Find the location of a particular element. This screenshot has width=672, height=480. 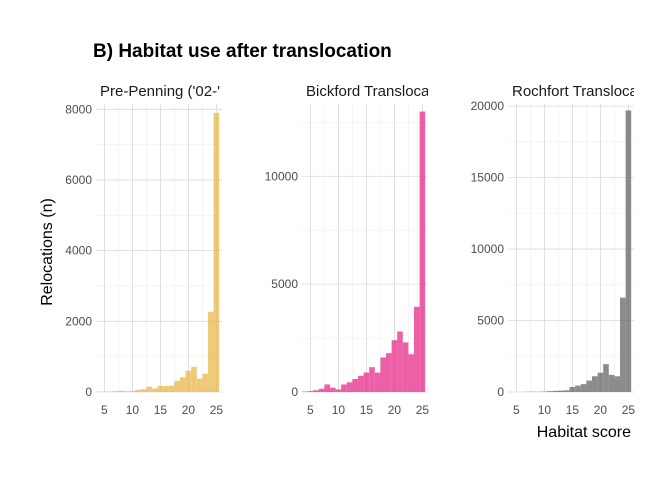

chart-title: B) Habitat use after translocation is located at coordinates (242, 51).